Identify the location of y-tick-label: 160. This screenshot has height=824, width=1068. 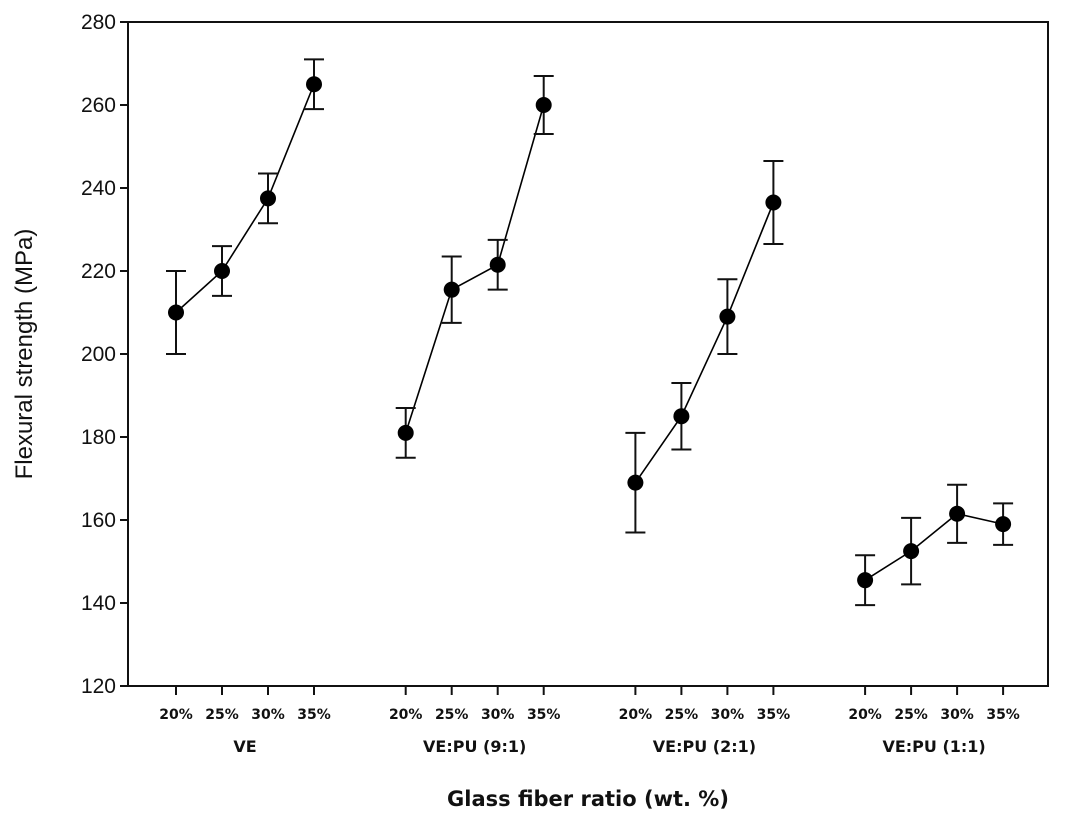
(98, 520).